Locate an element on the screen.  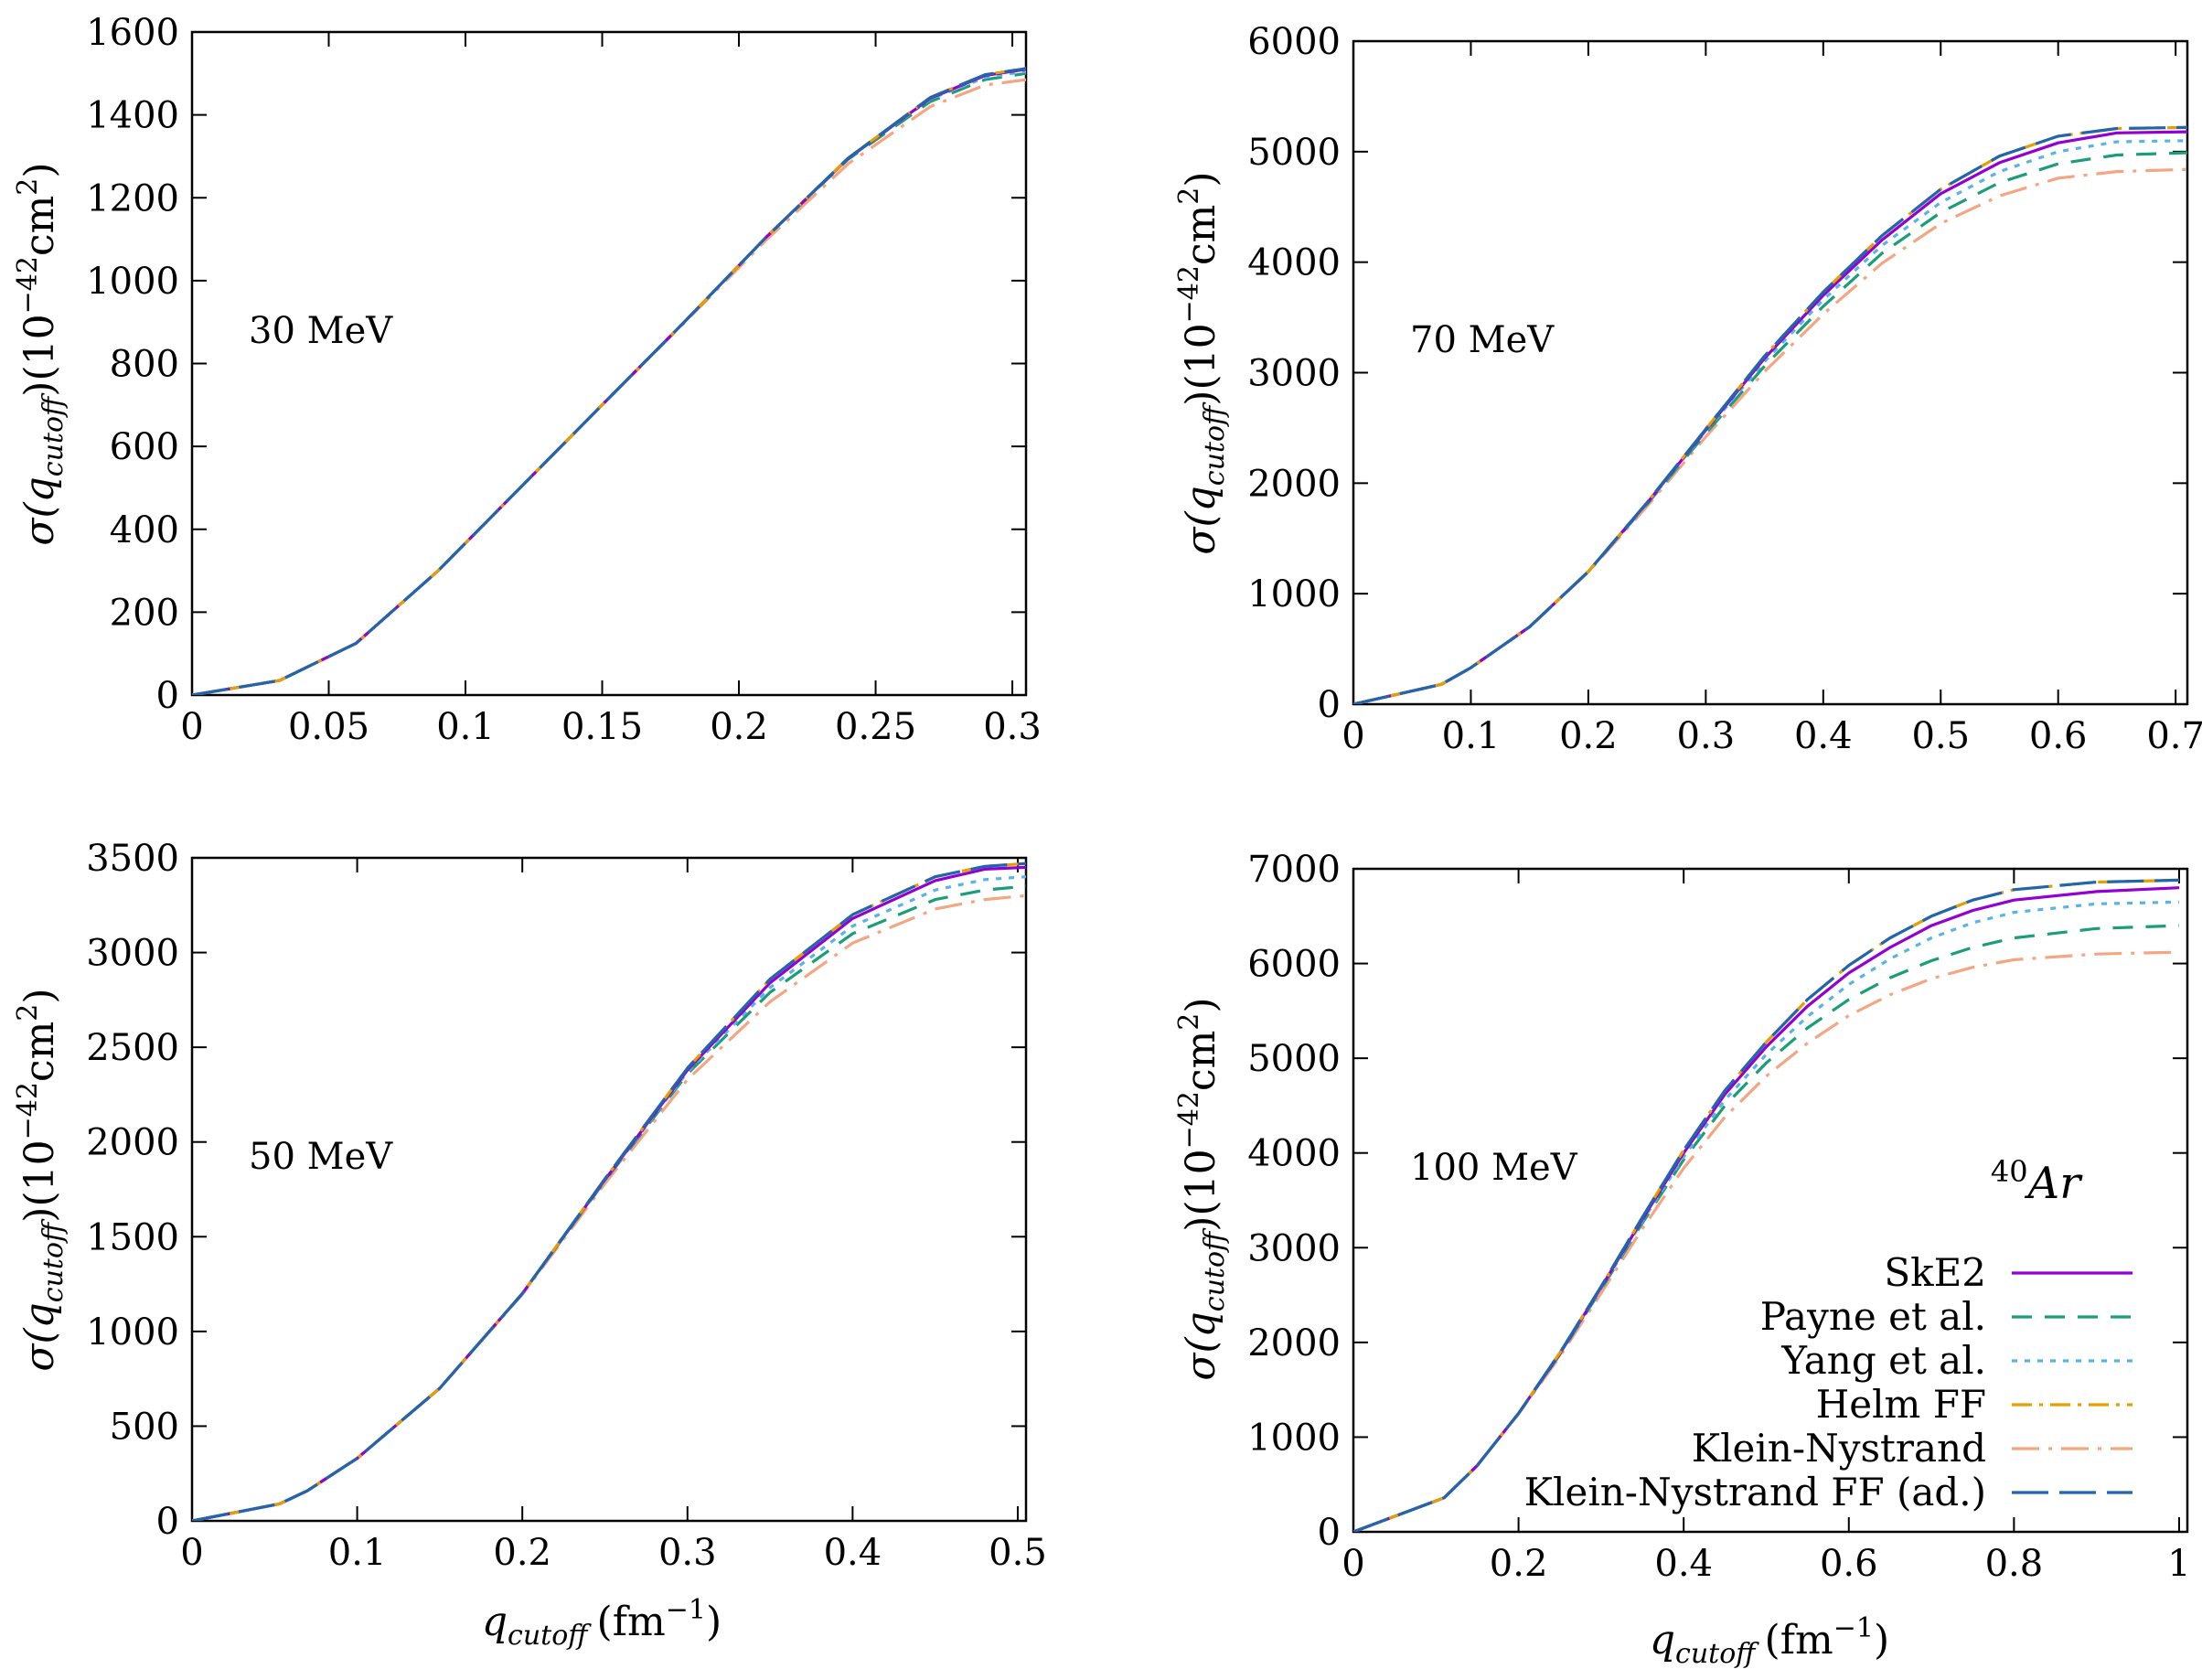
x-tick-label: 0.15 is located at coordinates (602, 727).